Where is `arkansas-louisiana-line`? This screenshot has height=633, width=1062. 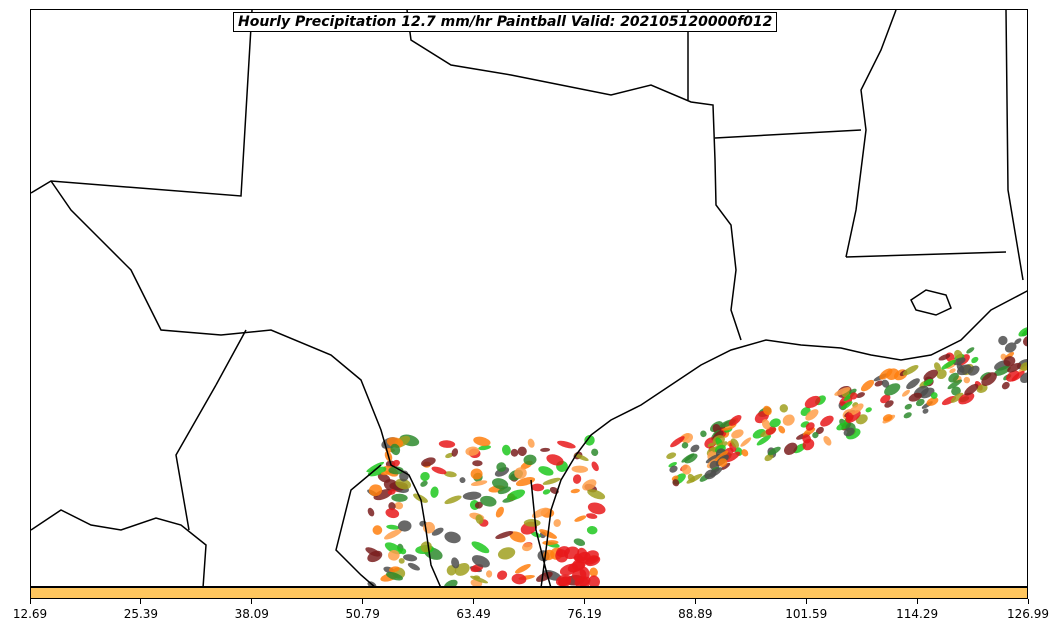
arkansas-louisiana-line is located at coordinates (788, 134).